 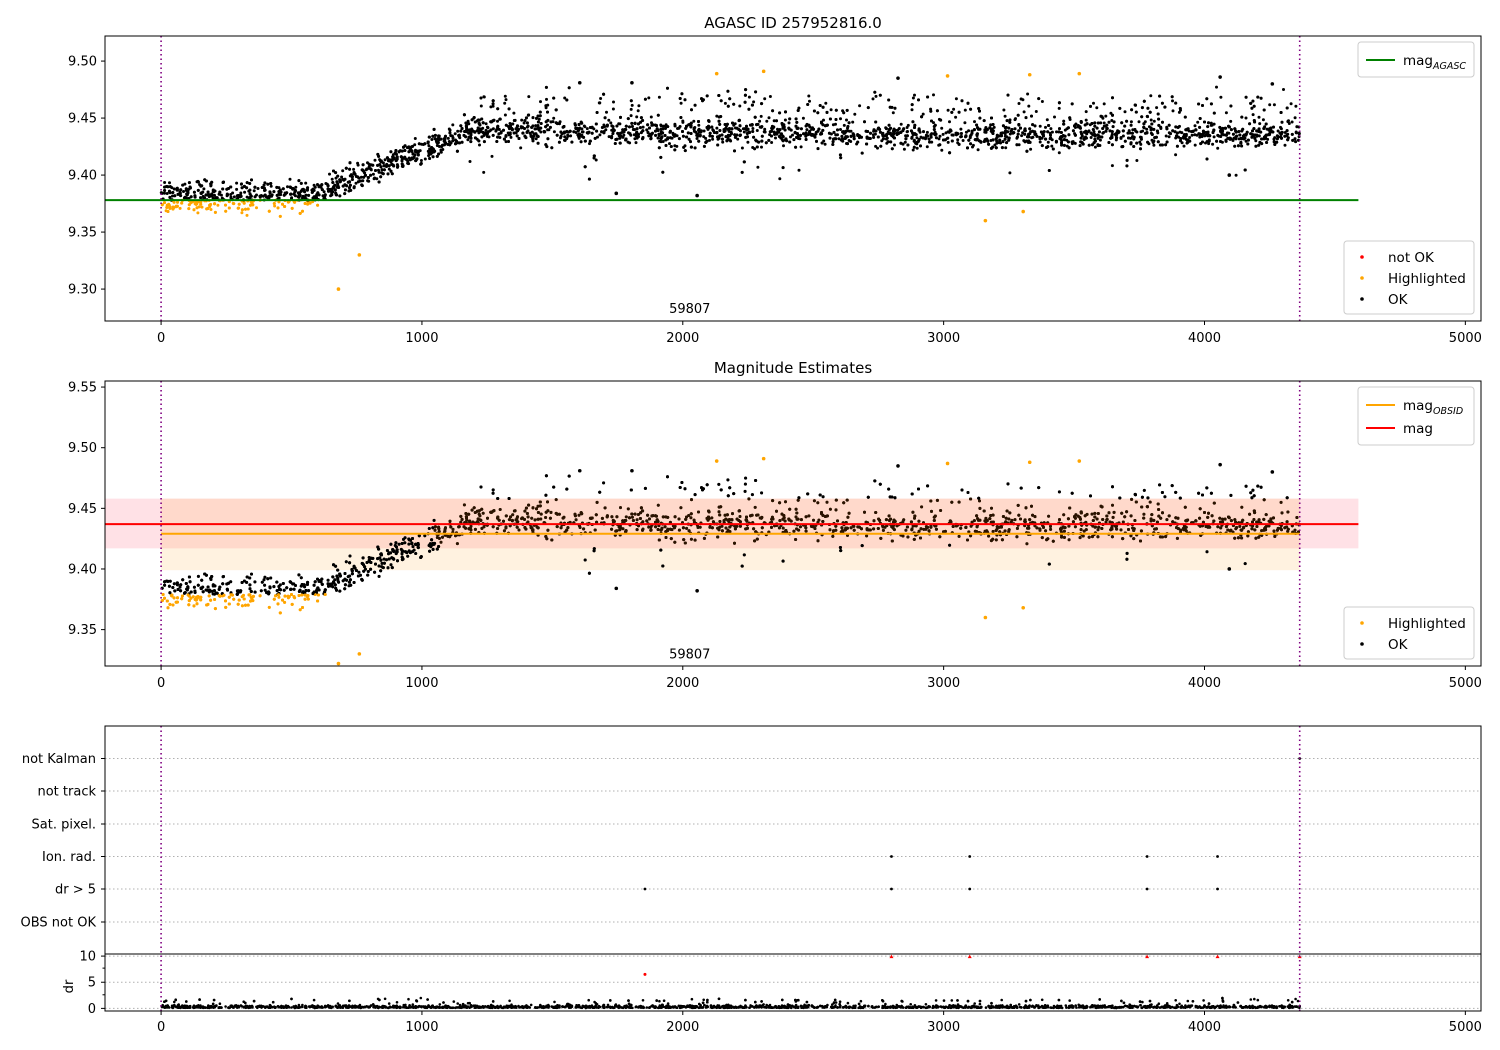 I want to click on y-tick-label: 9.50, so click(x=82, y=448).